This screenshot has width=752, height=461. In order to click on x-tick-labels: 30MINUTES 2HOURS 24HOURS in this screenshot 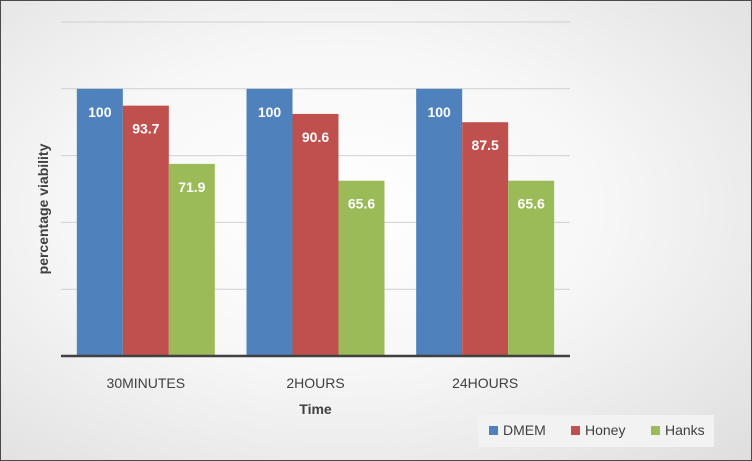, I will do `click(313, 383)`.